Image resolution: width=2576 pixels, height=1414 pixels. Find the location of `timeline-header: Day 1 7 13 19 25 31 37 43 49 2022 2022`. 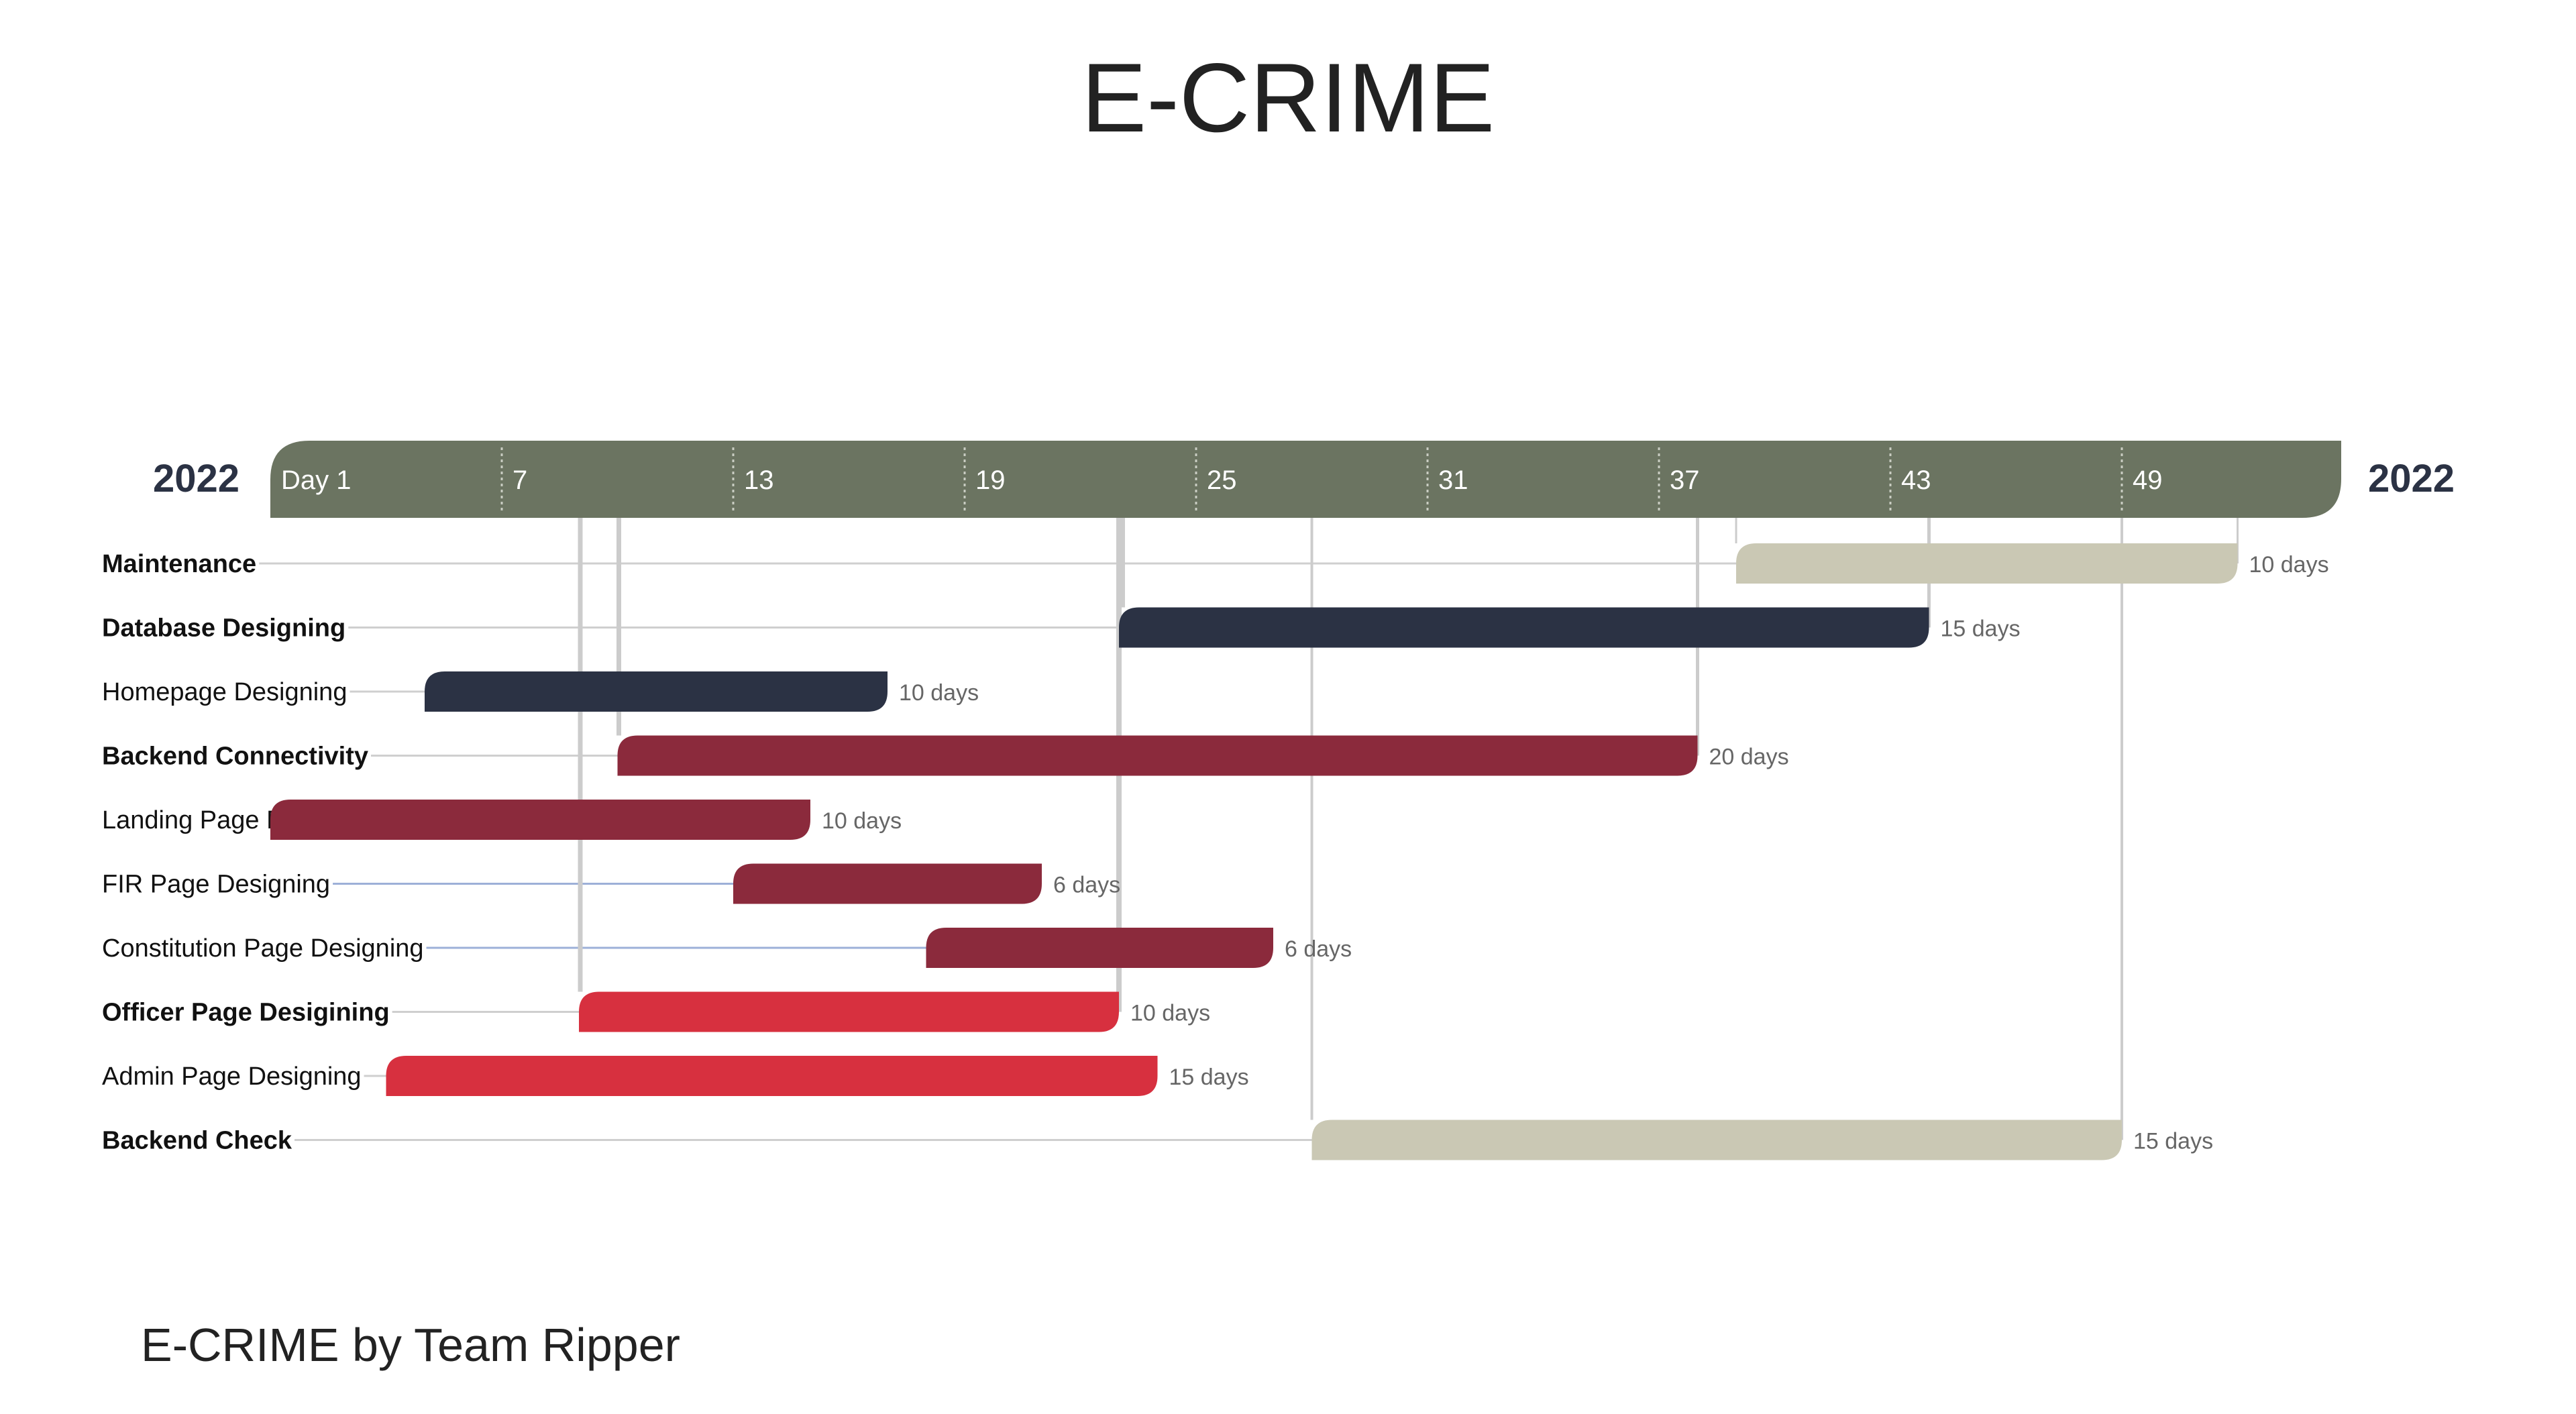

timeline-header: Day 1 7 13 19 25 31 37 43 49 2022 2022 is located at coordinates (1304, 479).